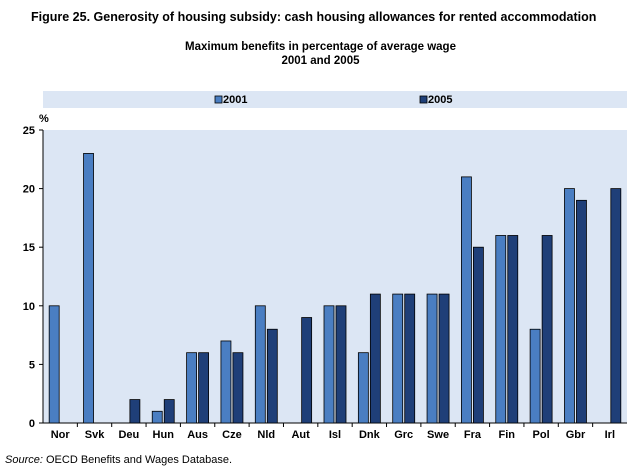 The image size is (641, 470). Describe the element at coordinates (423, 99) in the screenshot. I see `legend-swatch-2005` at that location.